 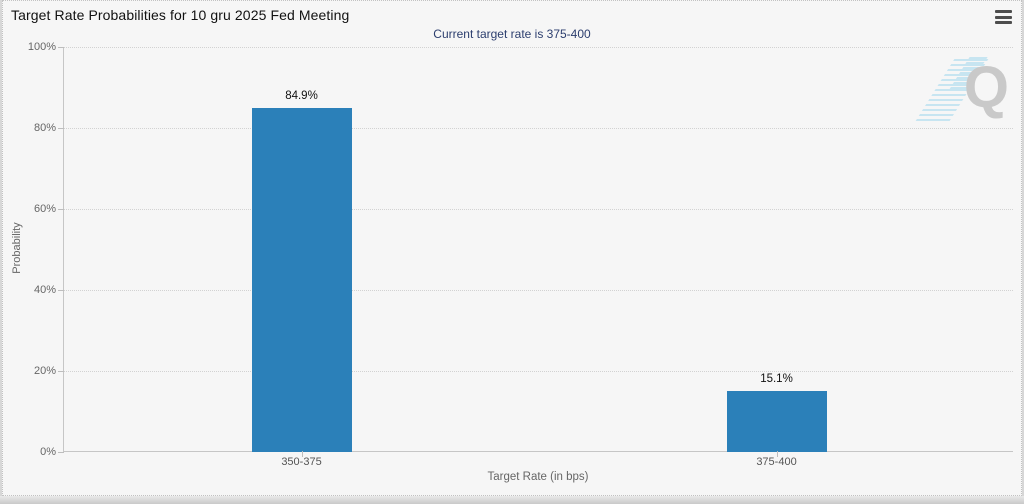 What do you see at coordinates (301, 96) in the screenshot?
I see `bar-value-label: 84.9%` at bounding box center [301, 96].